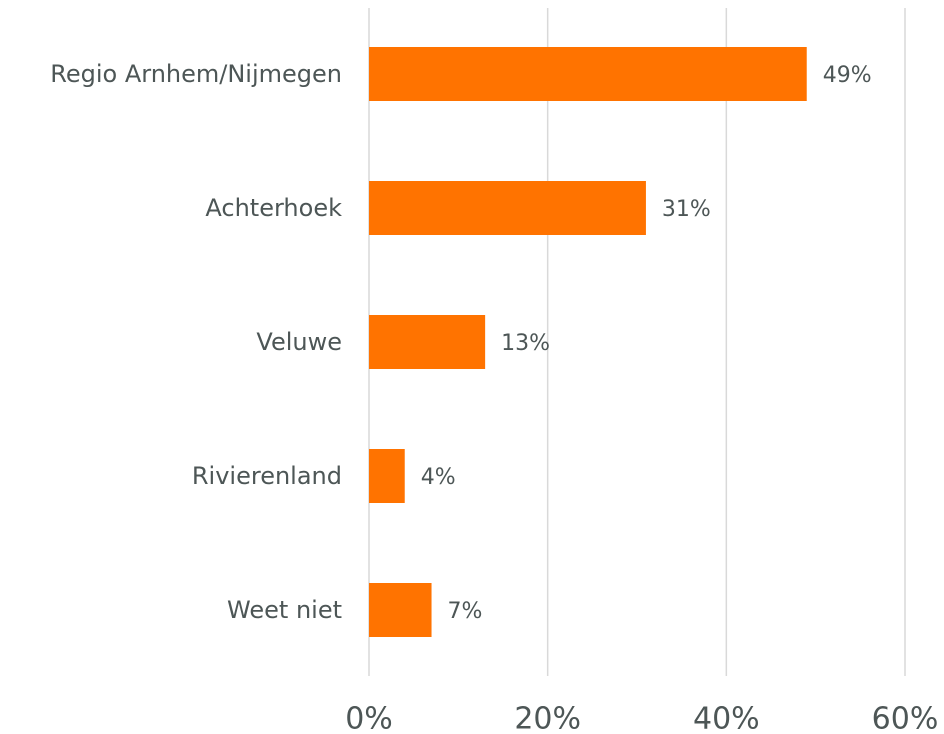 This screenshot has width=944, height=734. Describe the element at coordinates (196, 74) in the screenshot. I see `y-tick-label: Regio Arnhem/Nijmegen` at that location.